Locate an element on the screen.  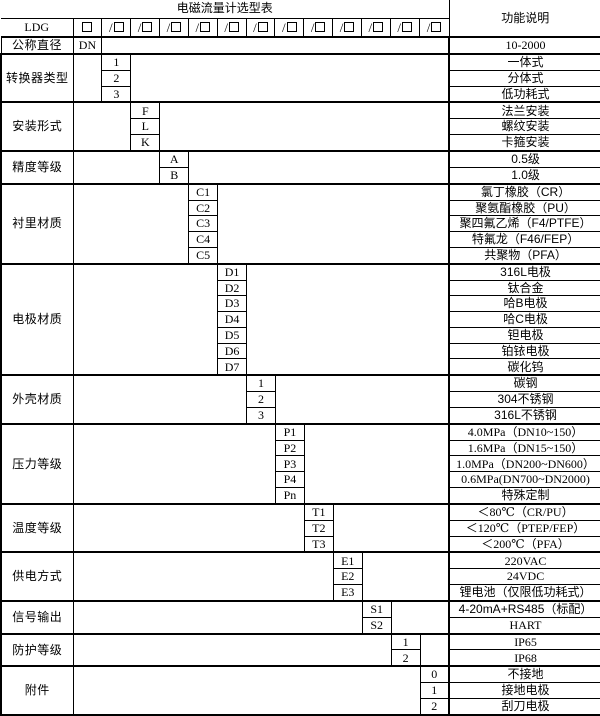
table-row: 信号输出 S1 4-20mA+RS485（标配） is located at coordinates (300, 617).